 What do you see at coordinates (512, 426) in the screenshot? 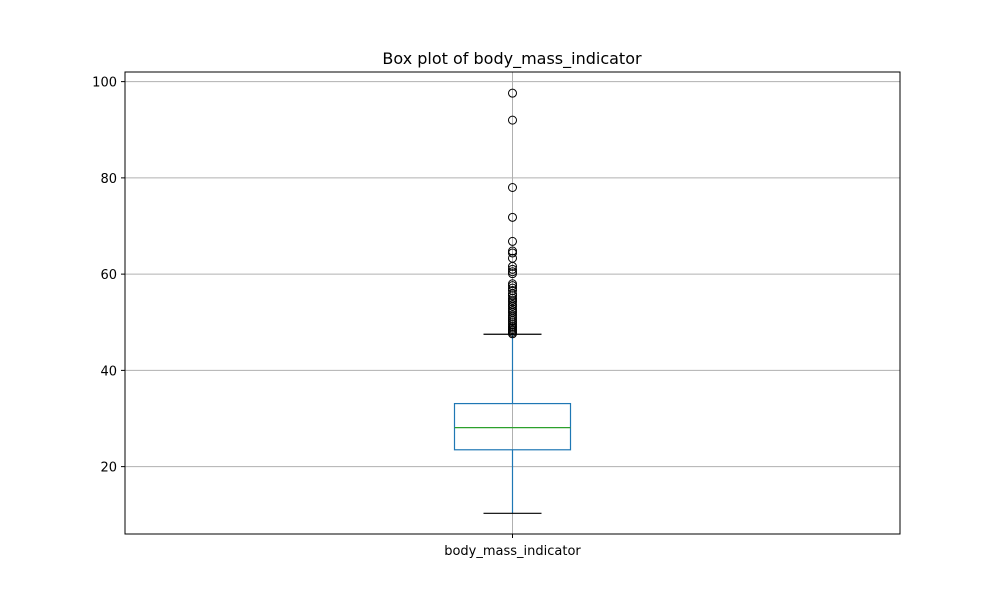
I see `iqr-box` at bounding box center [512, 426].